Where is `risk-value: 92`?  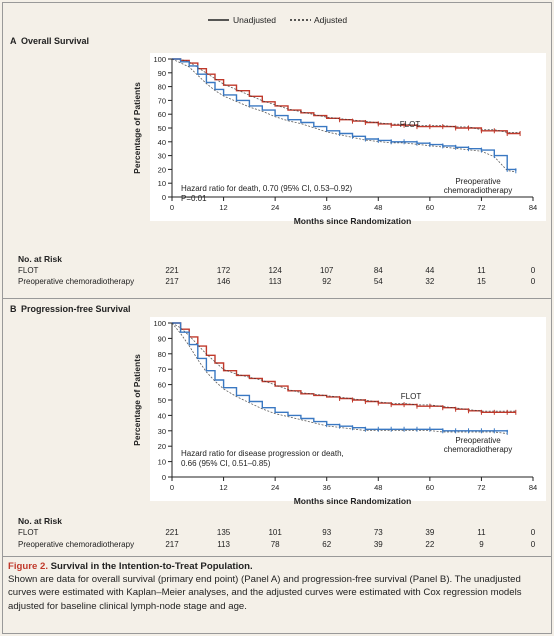
risk-value: 92 is located at coordinates (326, 281).